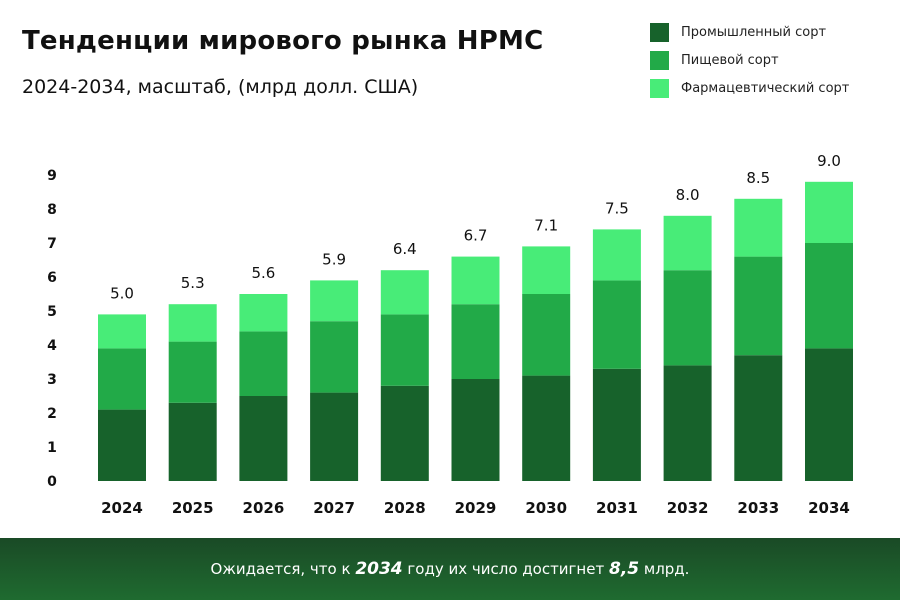 The width and height of the screenshot is (900, 600). I want to click on x-tick-label: 2029, so click(476, 508).